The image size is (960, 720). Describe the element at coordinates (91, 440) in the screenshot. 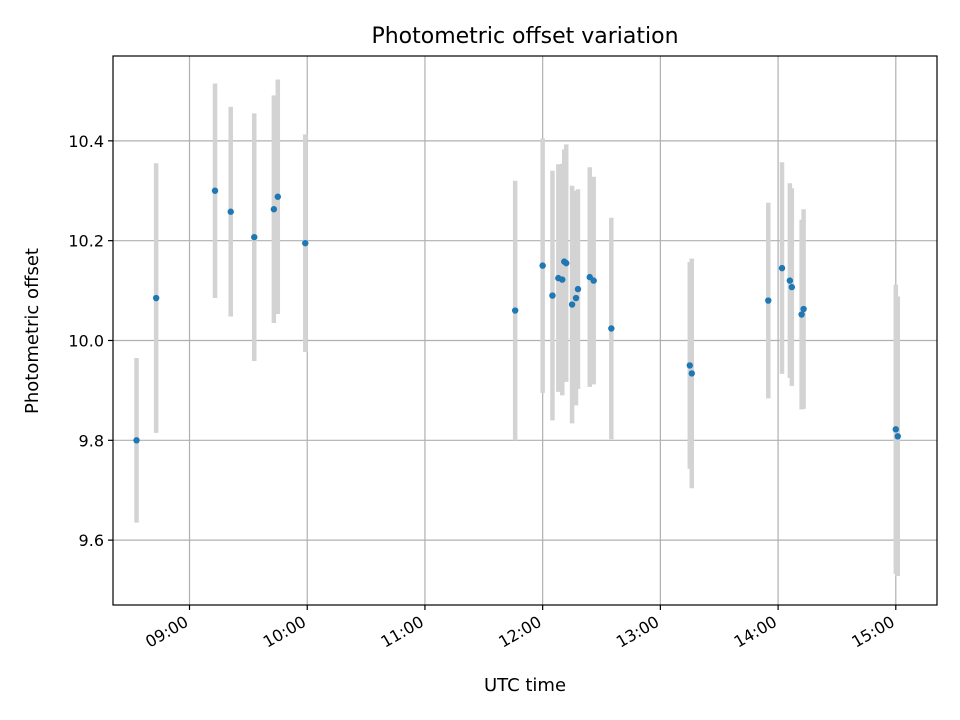

I see `y-tick-label: 9.8` at that location.